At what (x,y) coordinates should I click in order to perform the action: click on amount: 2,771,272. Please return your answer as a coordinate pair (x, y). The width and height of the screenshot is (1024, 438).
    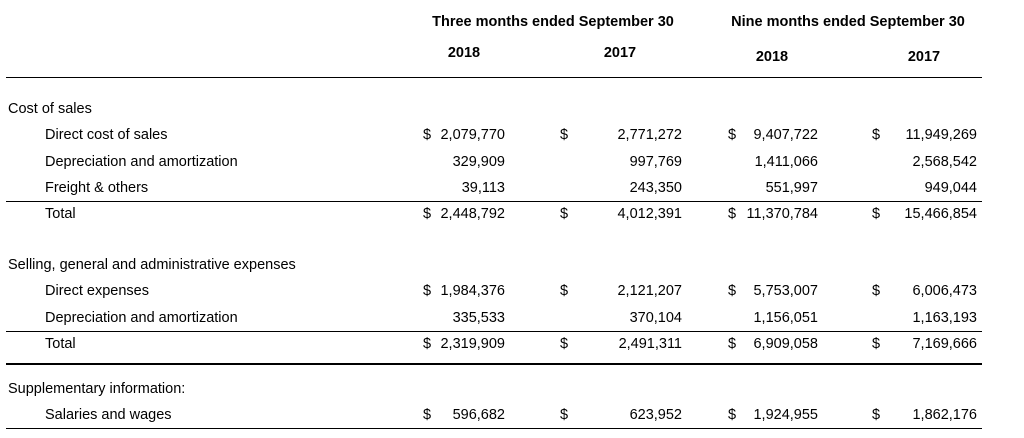
    Looking at the image, I should click on (649, 135).